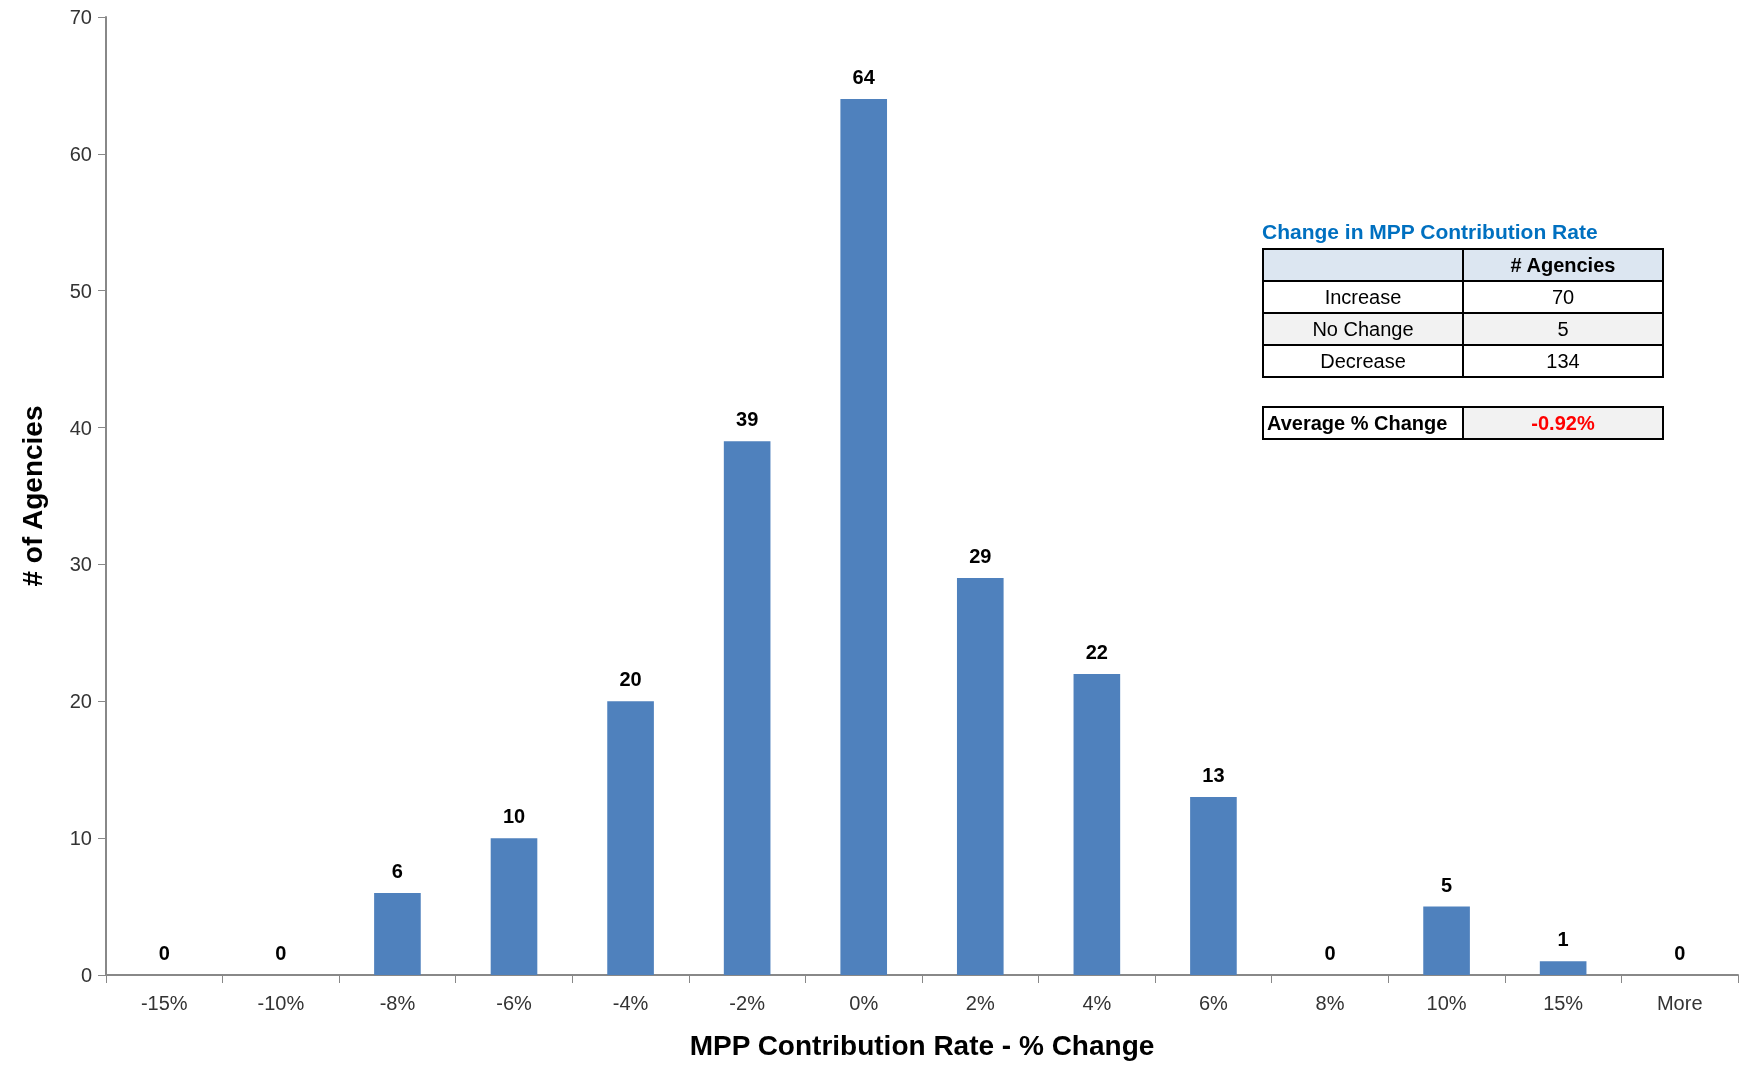  Describe the element at coordinates (630, 679) in the screenshot. I see `data-label: 20` at that location.